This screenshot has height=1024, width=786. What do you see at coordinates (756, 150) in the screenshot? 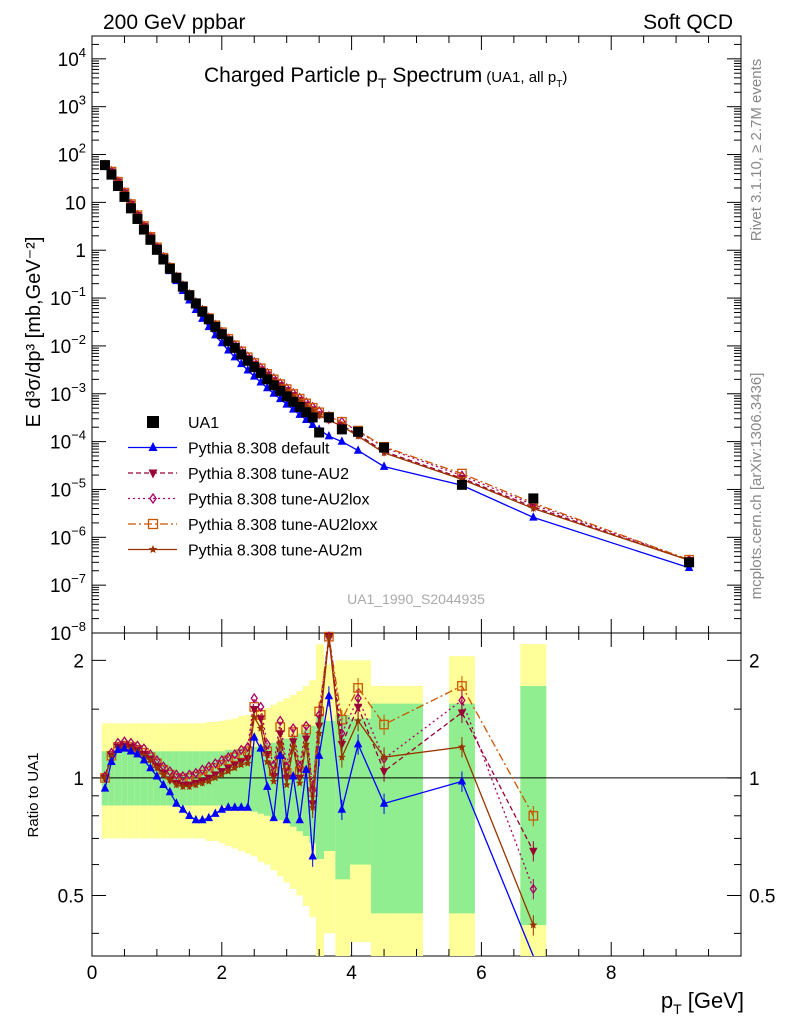
I see `rivet-version-label: Rivet 3.1.10, ≥ 2.7M events` at bounding box center [756, 150].